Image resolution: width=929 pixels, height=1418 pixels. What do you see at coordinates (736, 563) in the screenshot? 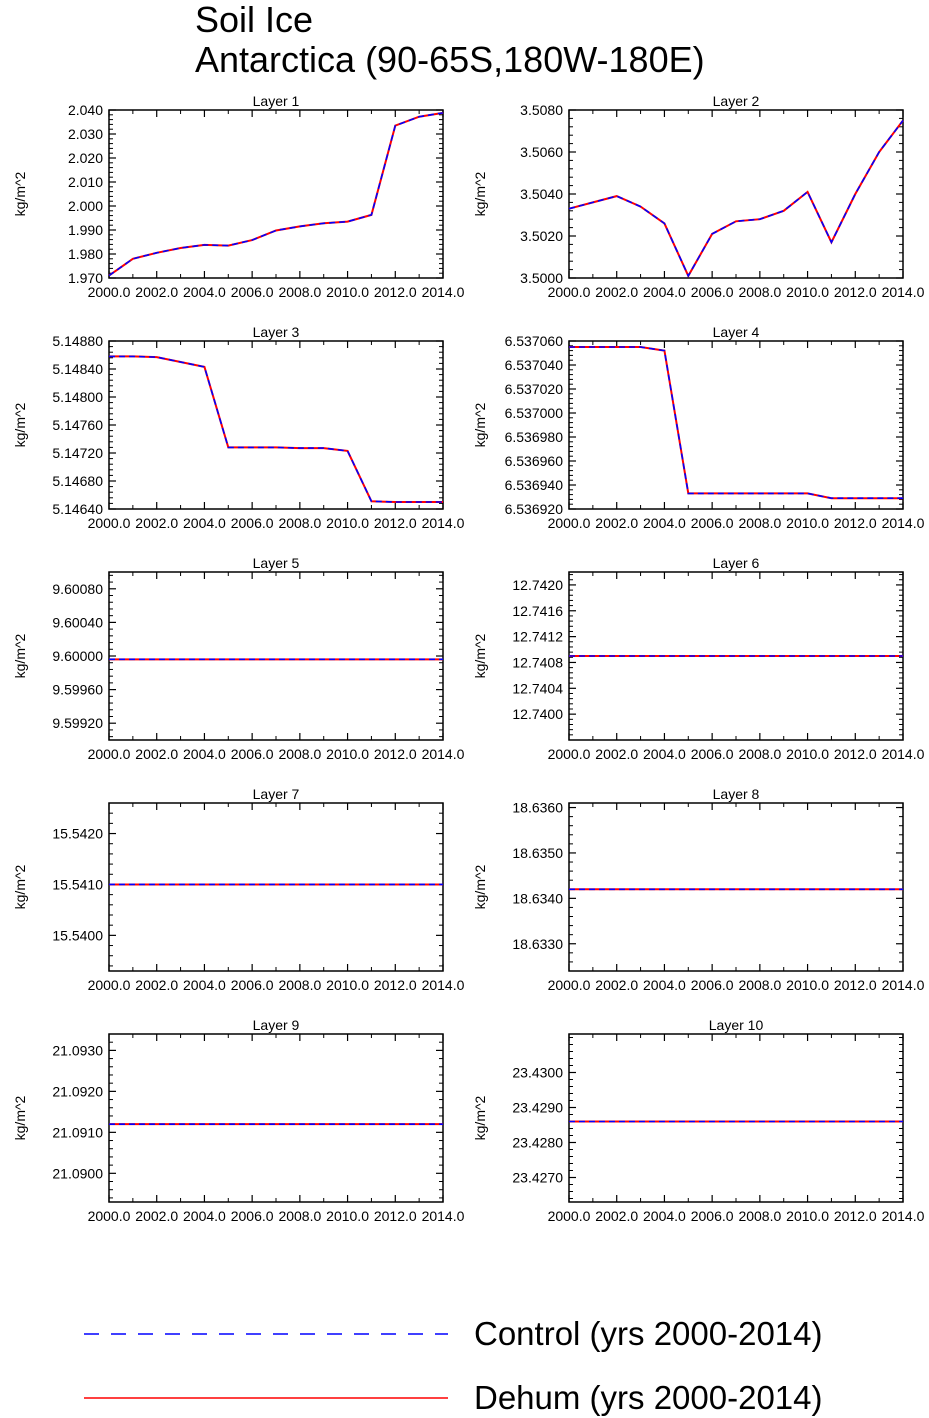
I see `panel-title: Layer 6` at bounding box center [736, 563].